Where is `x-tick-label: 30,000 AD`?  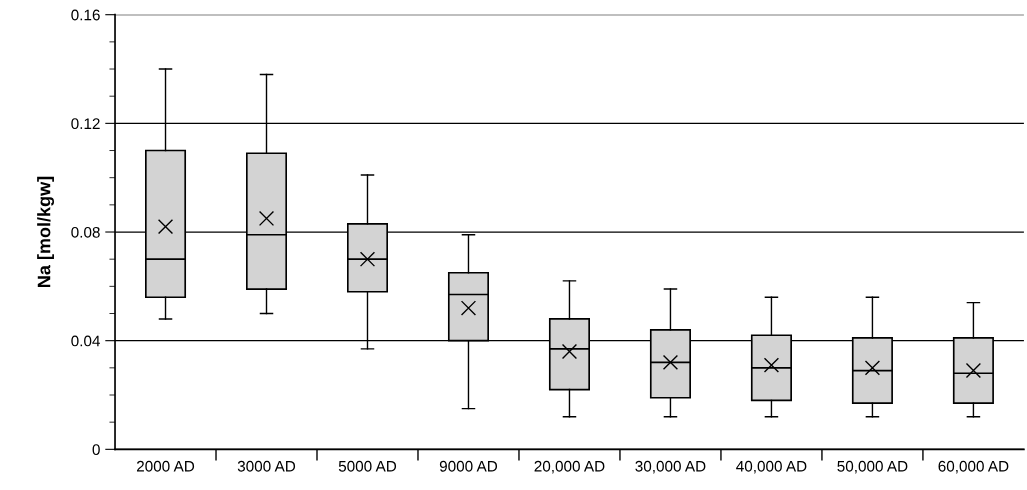
x-tick-label: 30,000 AD is located at coordinates (670, 467).